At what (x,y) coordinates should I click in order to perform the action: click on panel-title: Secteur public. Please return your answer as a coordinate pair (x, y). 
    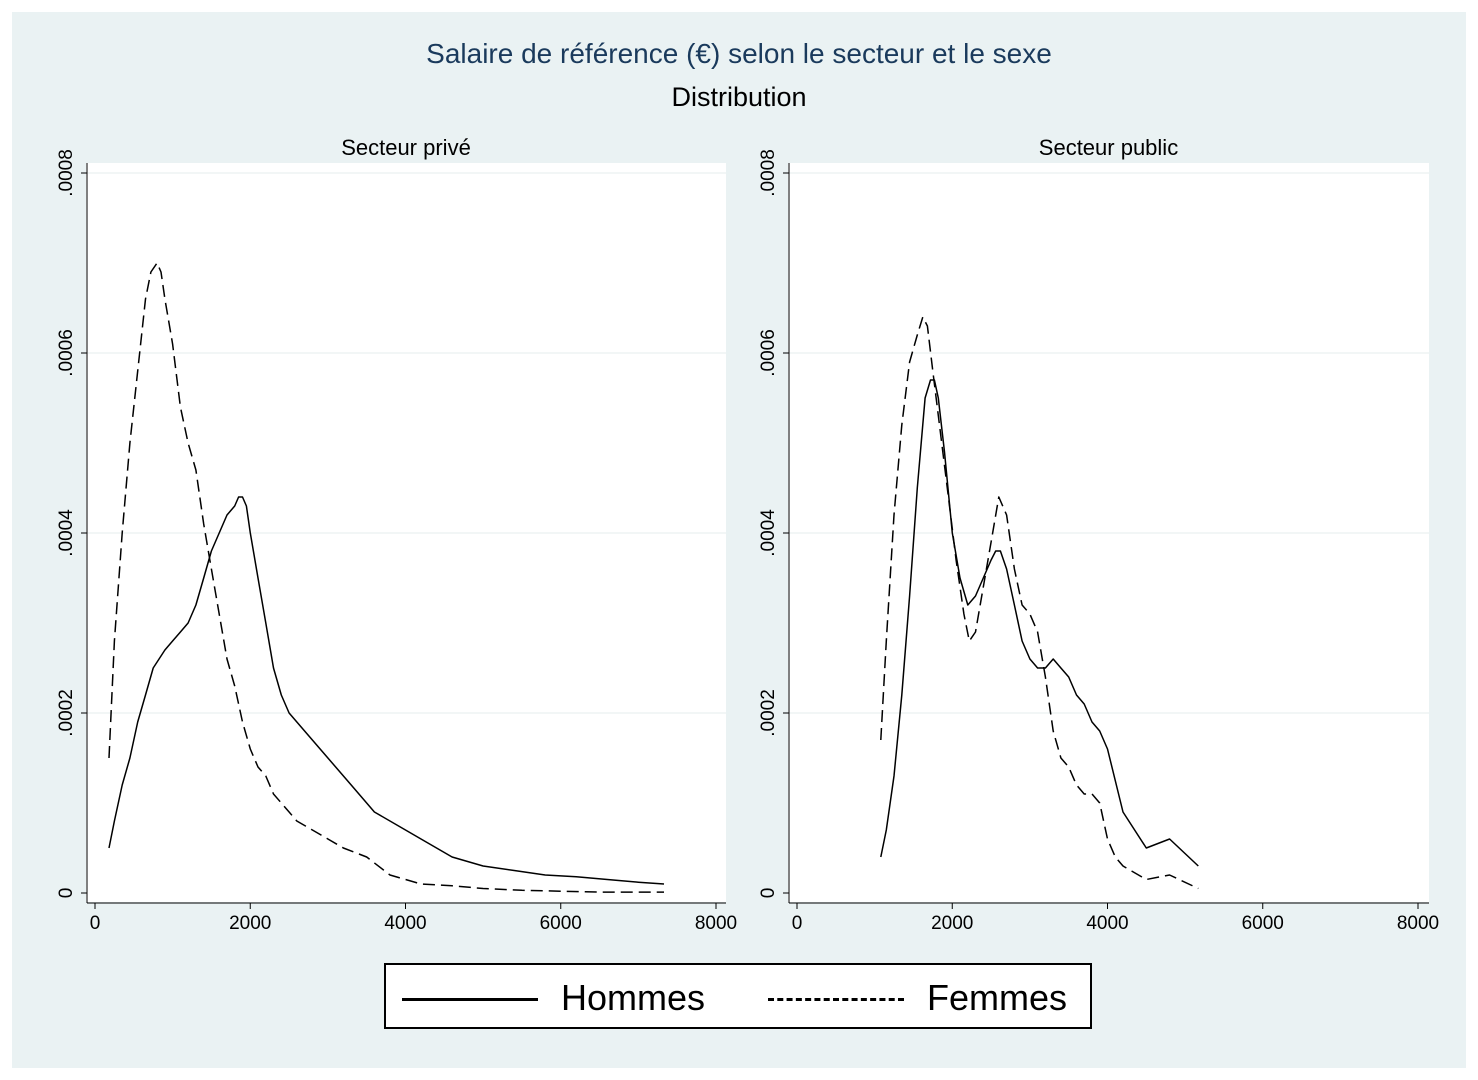
    Looking at the image, I should click on (1108, 147).